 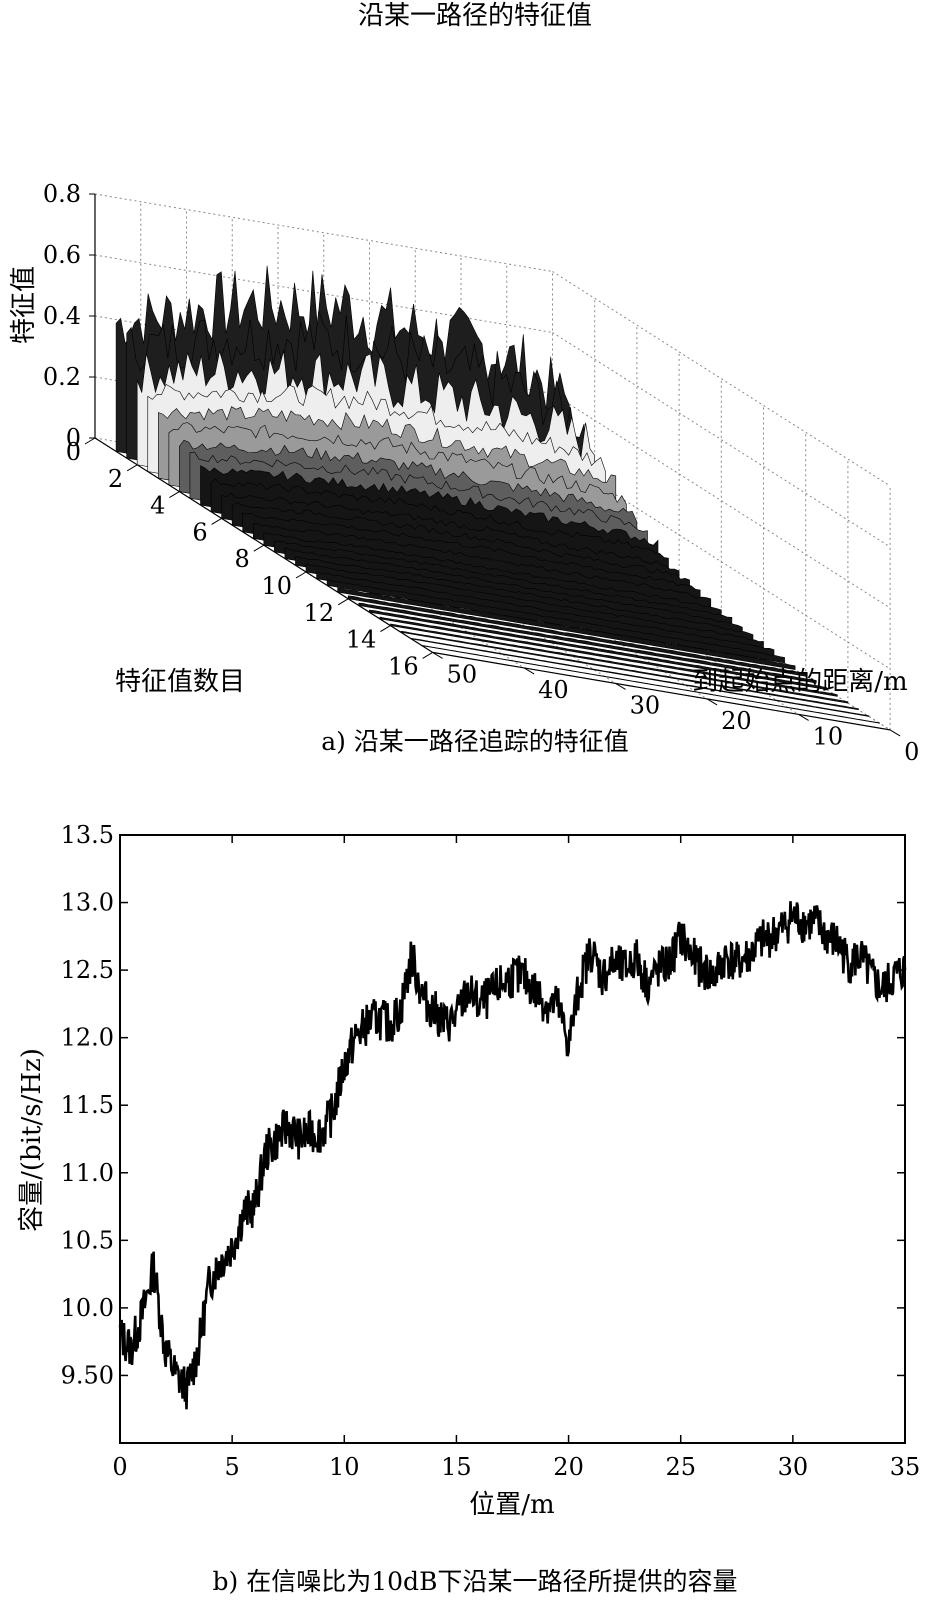 What do you see at coordinates (462, 674) in the screenshot?
I see `x-tick-label: 50` at bounding box center [462, 674].